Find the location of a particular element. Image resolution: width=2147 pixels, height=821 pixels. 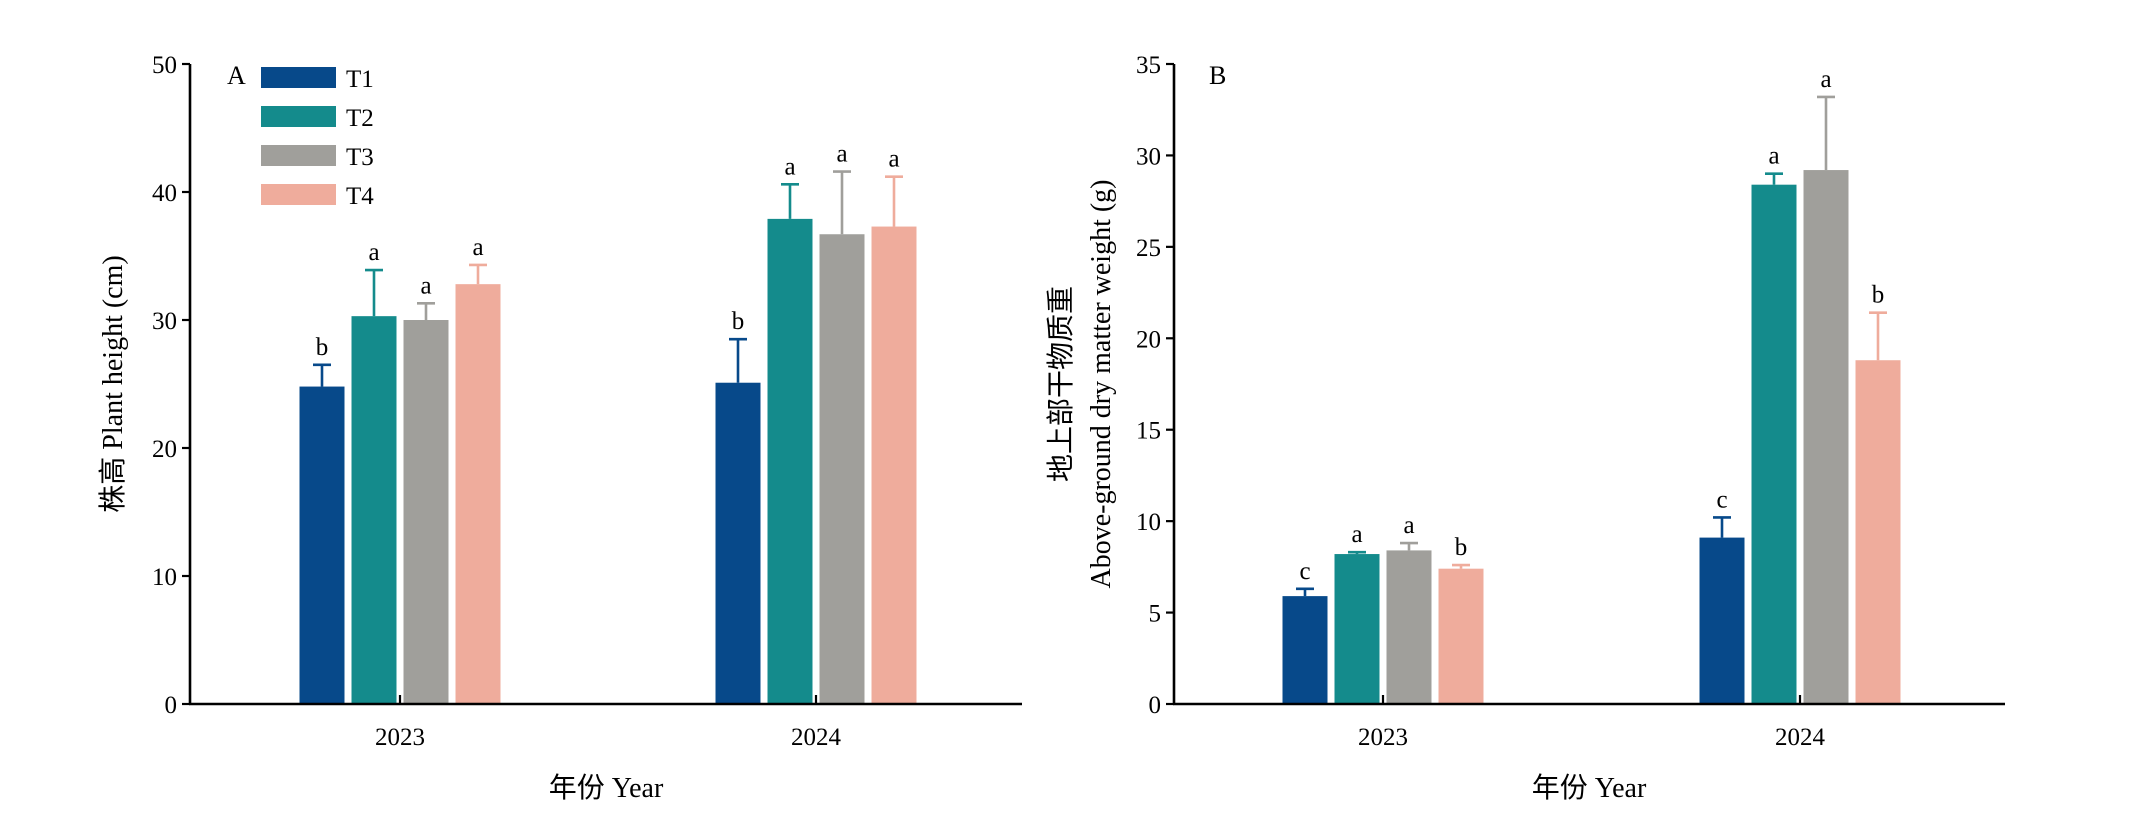

panel-b-bar-t4-2024 is located at coordinates (1878, 532).